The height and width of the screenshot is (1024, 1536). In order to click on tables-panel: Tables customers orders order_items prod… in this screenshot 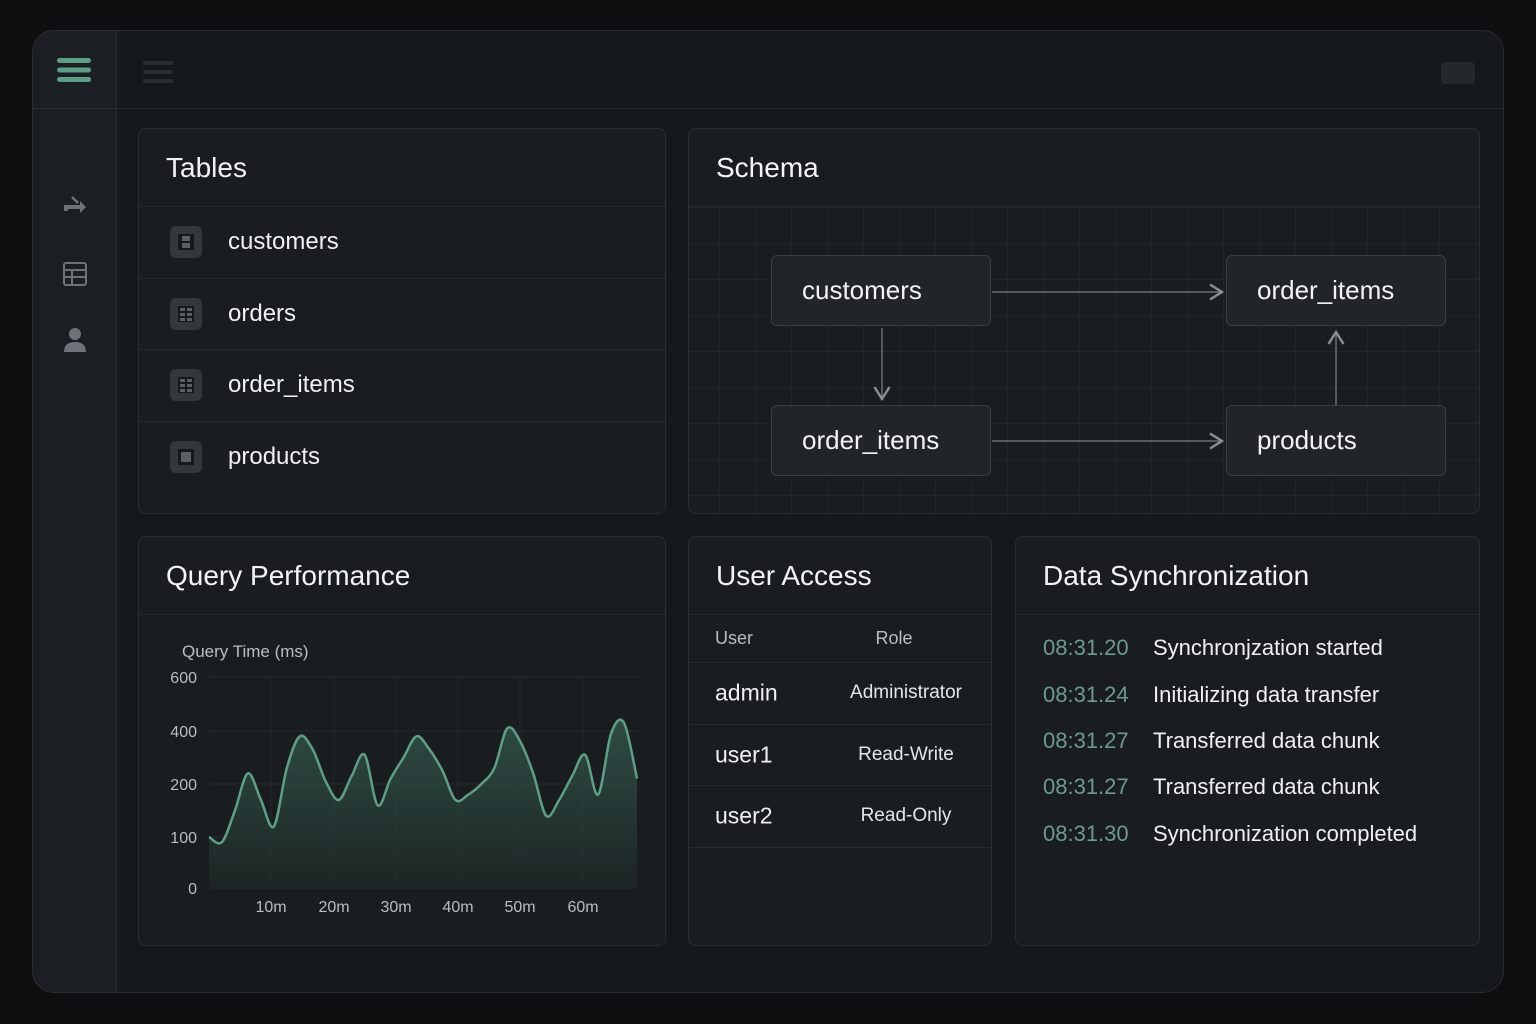, I will do `click(402, 321)`.